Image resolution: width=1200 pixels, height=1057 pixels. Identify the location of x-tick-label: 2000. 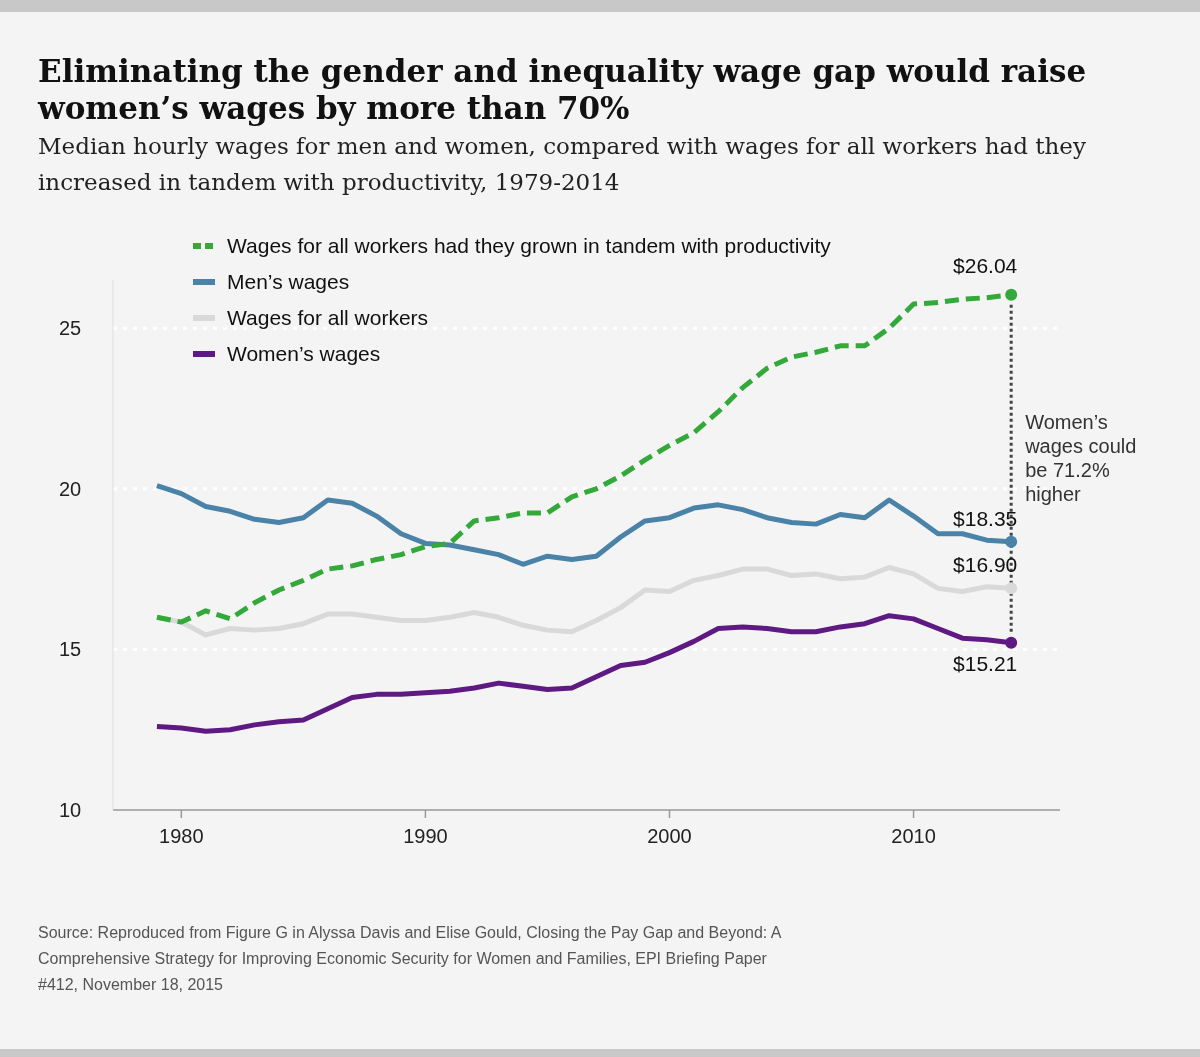
(669, 836).